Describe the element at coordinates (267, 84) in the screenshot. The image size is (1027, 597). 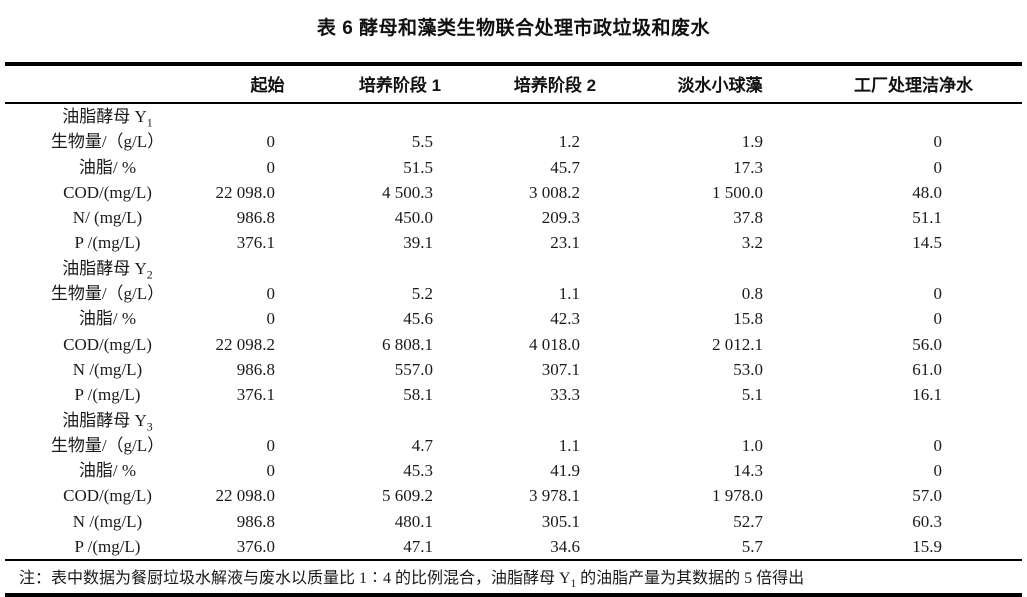
I see `column-header-initial: 起始` at that location.